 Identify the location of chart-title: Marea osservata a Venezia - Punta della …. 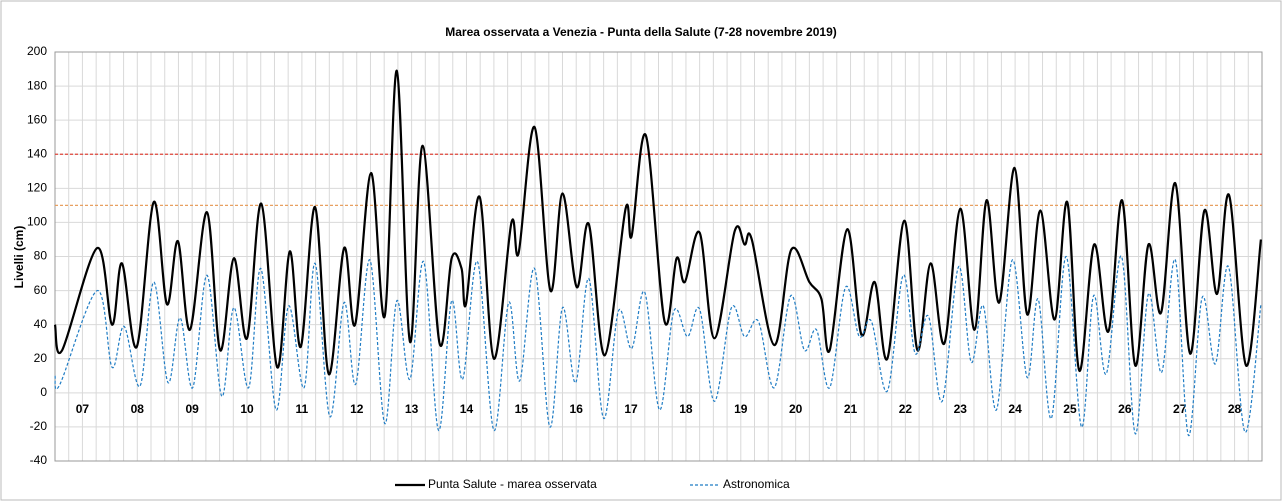
(641, 32).